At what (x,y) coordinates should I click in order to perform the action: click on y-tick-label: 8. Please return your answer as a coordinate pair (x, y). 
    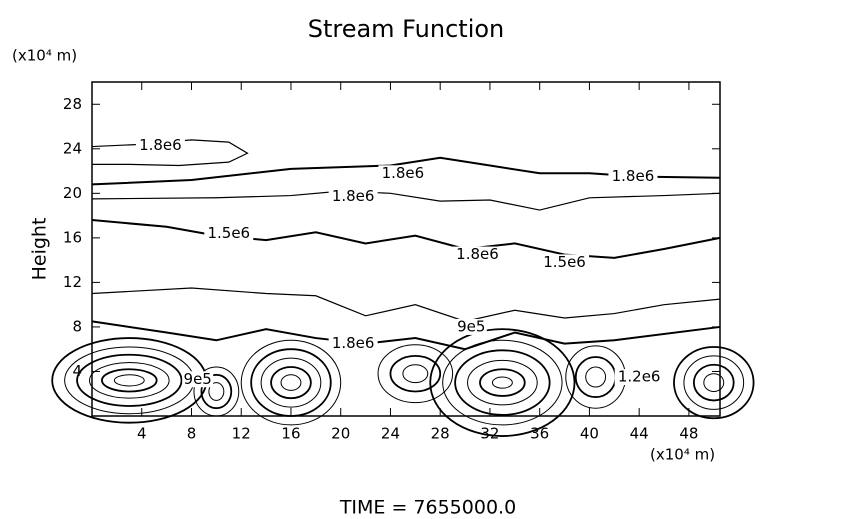
    Looking at the image, I should click on (77, 326).